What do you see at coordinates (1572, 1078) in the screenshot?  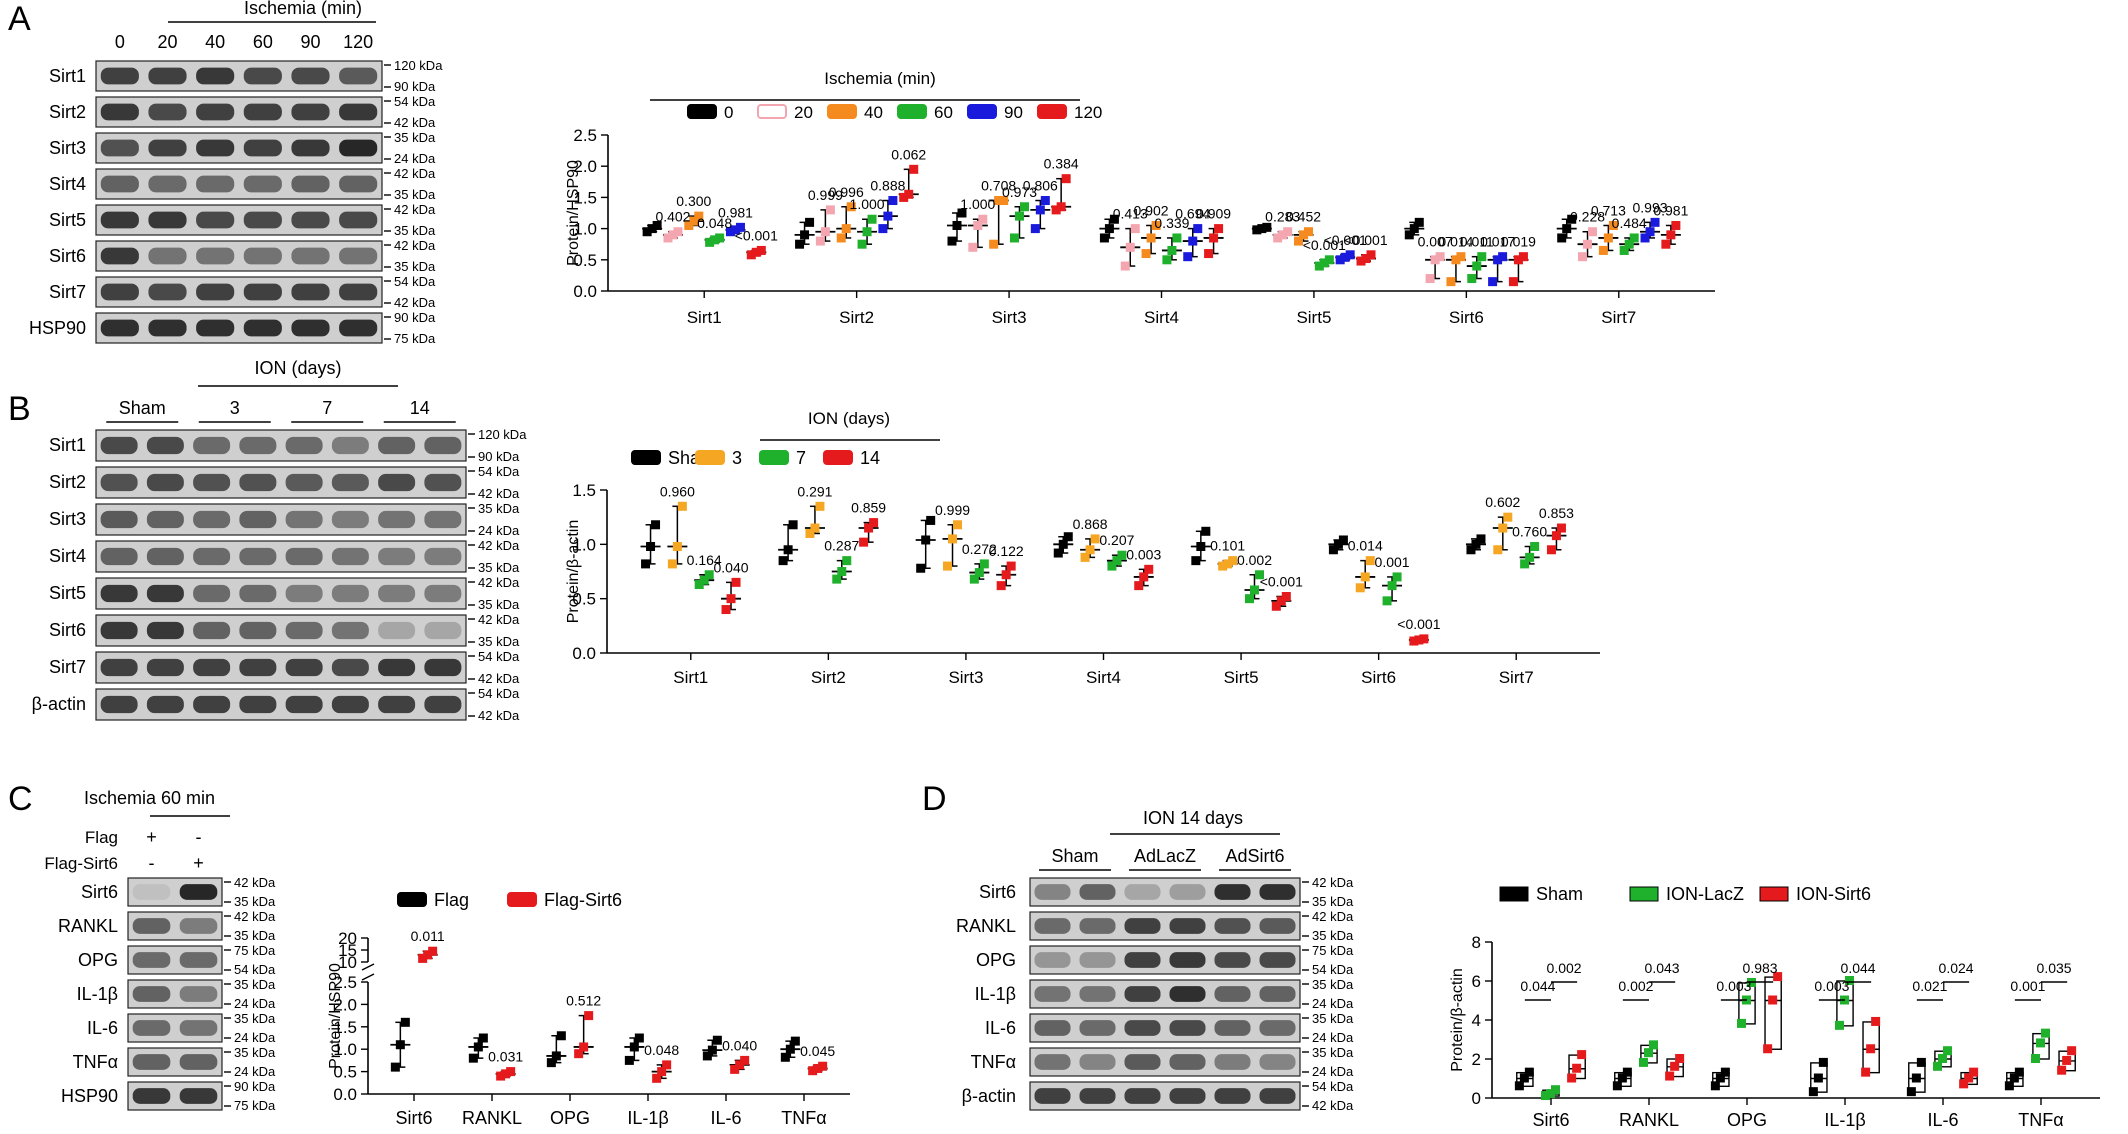 I see `point-ion-sirt6-sirt6` at bounding box center [1572, 1078].